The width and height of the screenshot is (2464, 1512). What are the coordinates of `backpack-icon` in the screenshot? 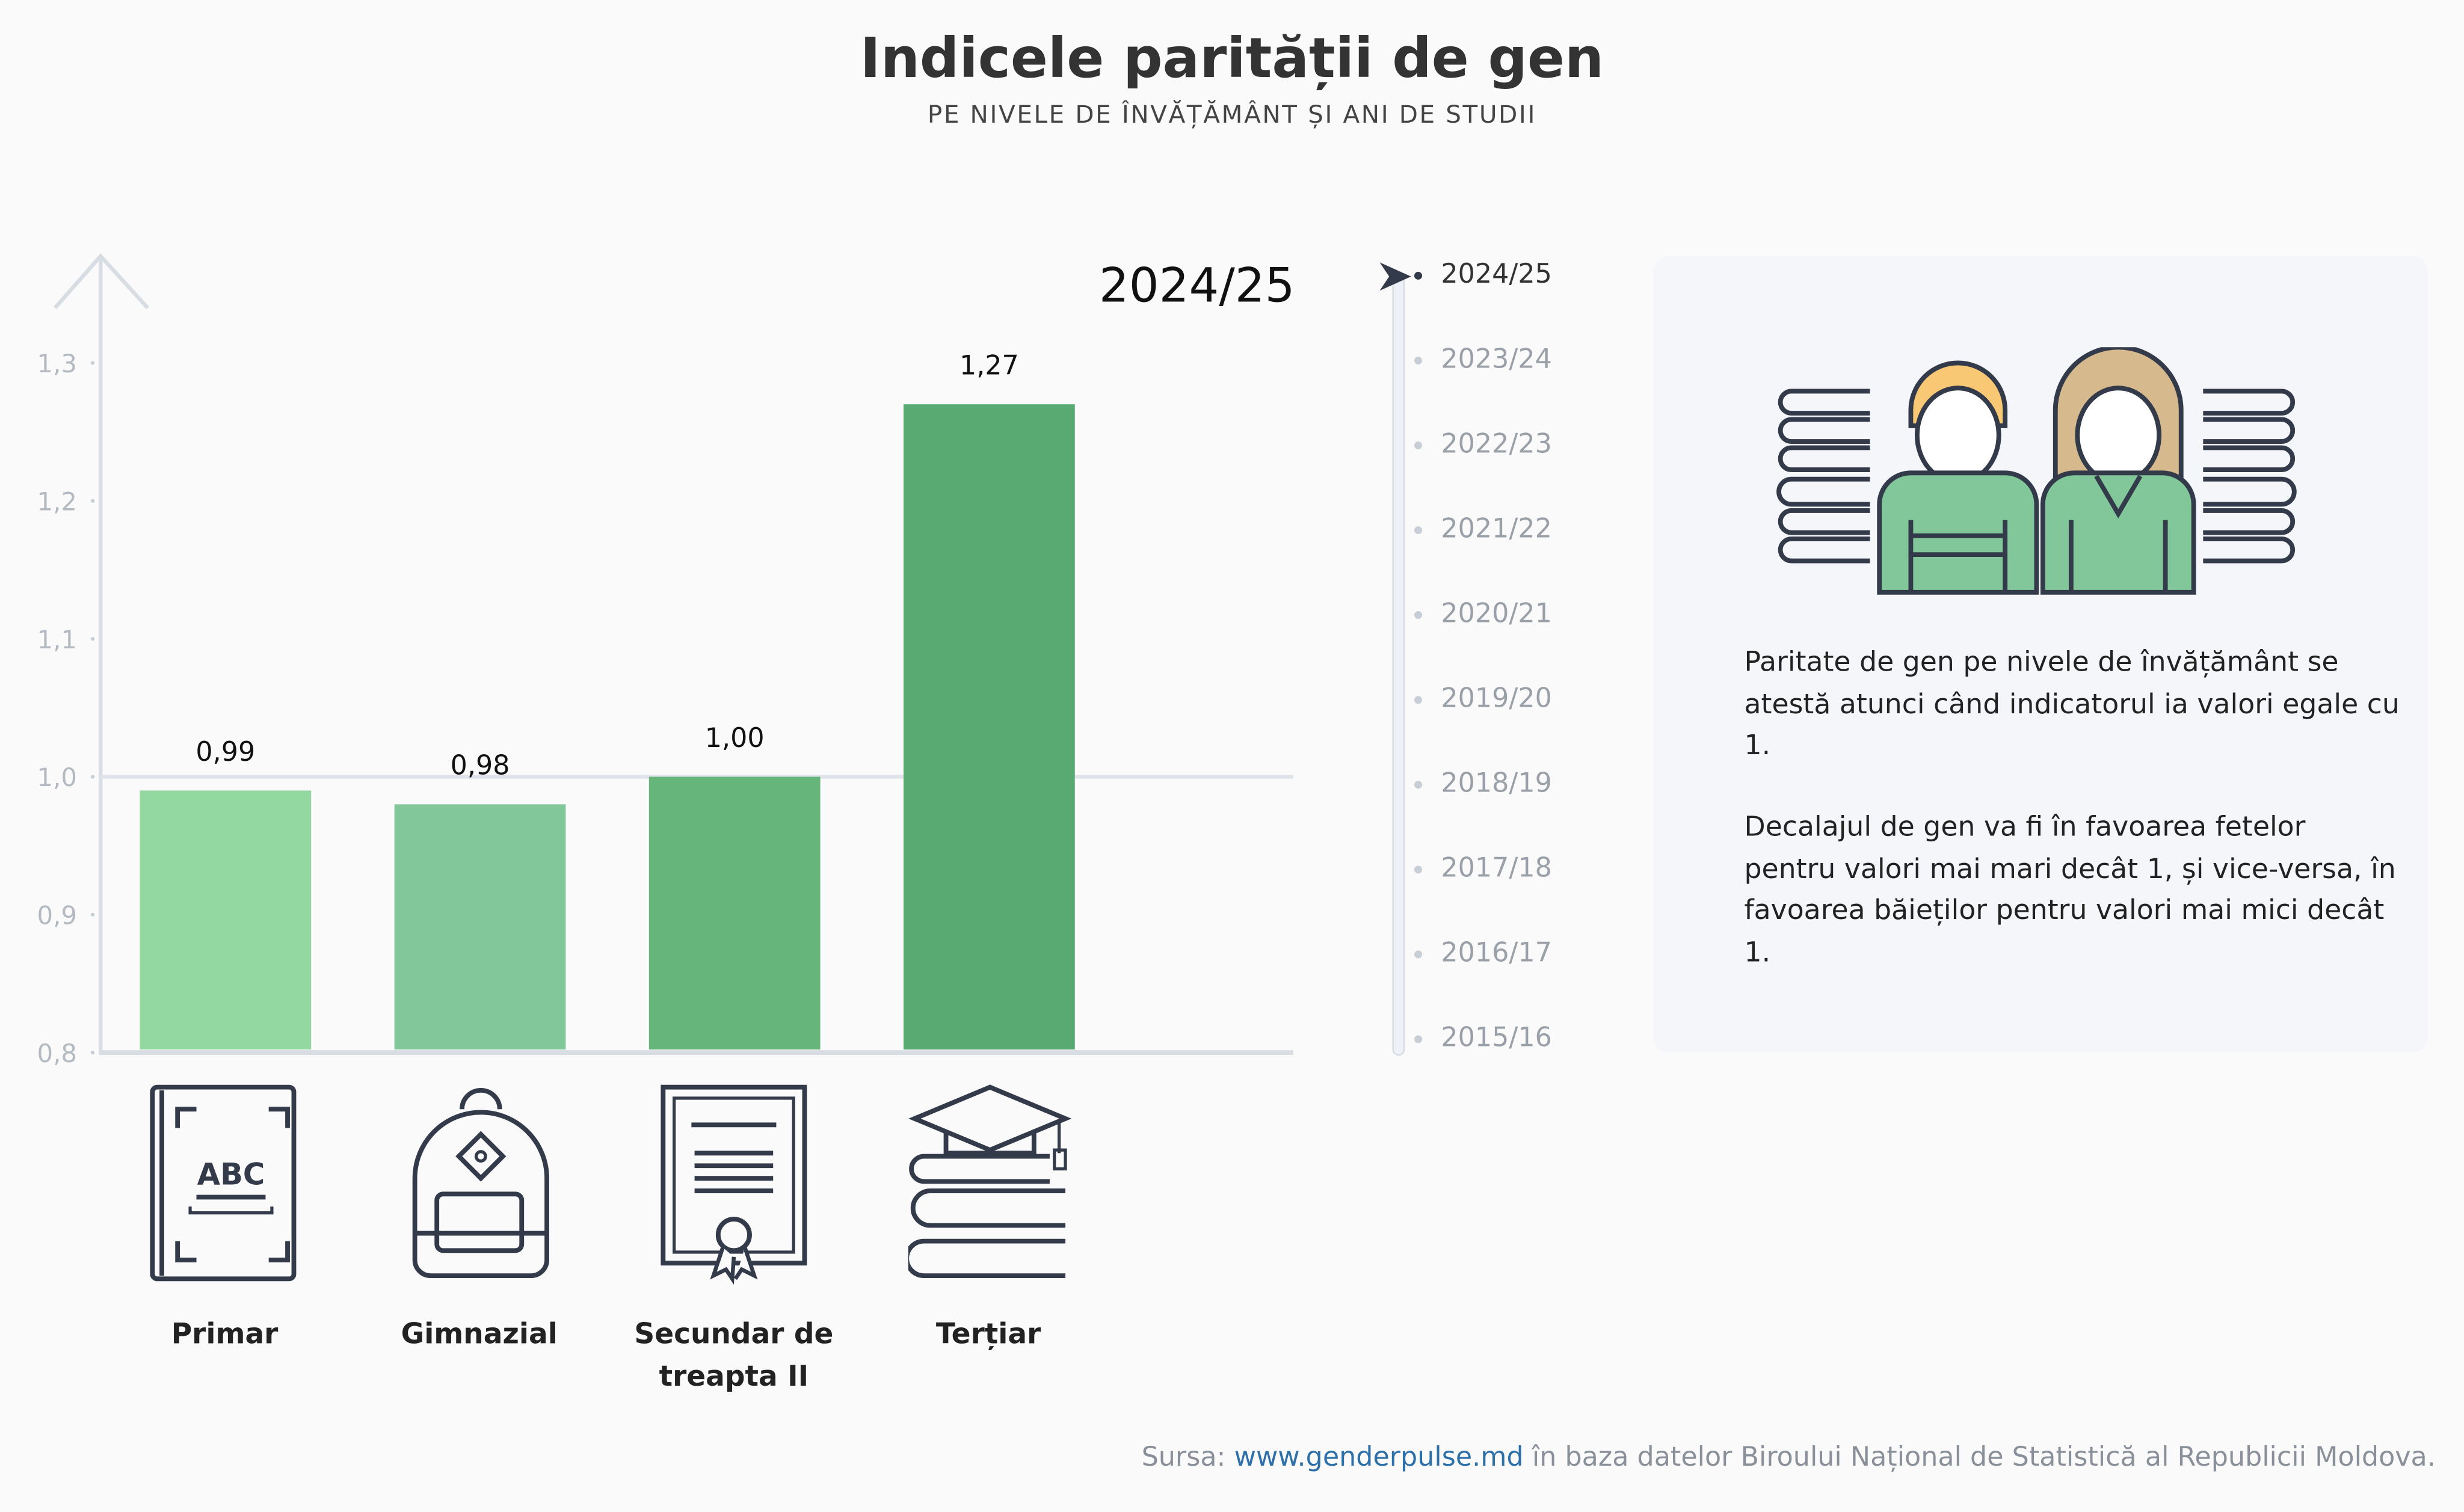 It's located at (480, 1183).